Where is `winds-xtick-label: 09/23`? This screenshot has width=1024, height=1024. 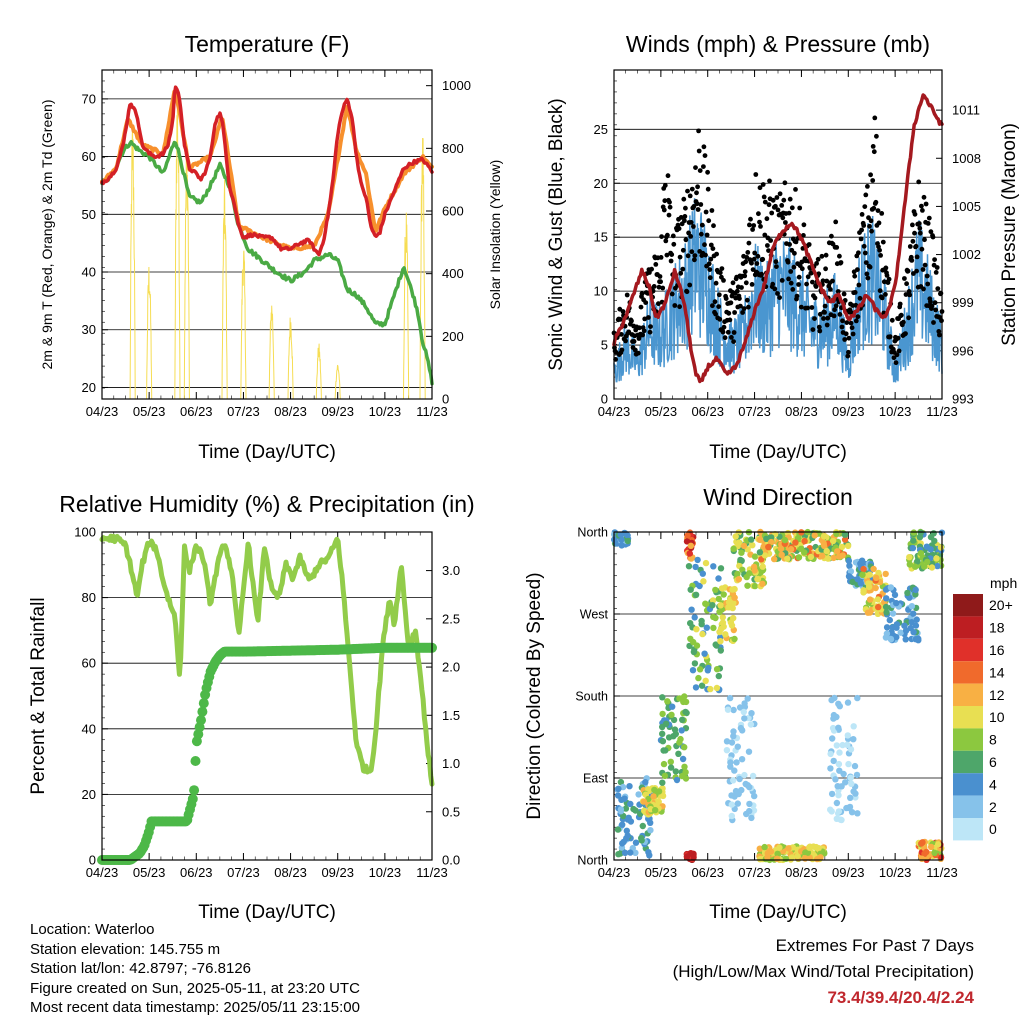
winds-xtick-label: 09/23 is located at coordinates (848, 411).